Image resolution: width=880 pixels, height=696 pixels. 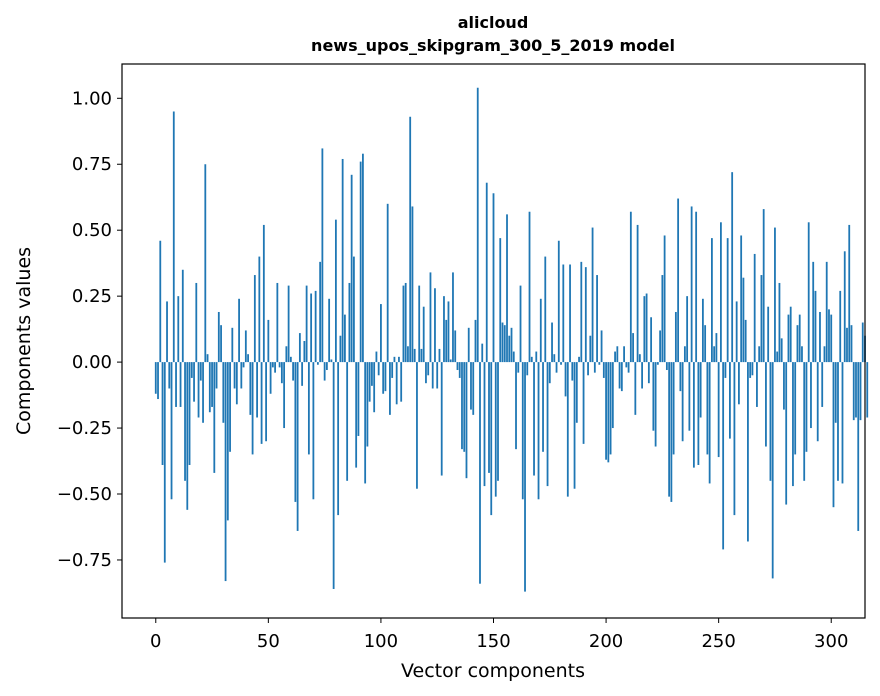 I want to click on y-tick-label: −0.50, so click(x=84, y=494).